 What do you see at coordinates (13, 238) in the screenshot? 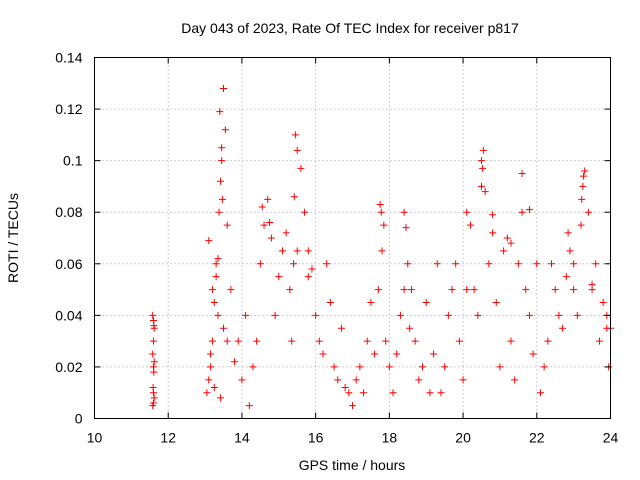
I see `y-axis-title: ROTI / TECUs` at bounding box center [13, 238].